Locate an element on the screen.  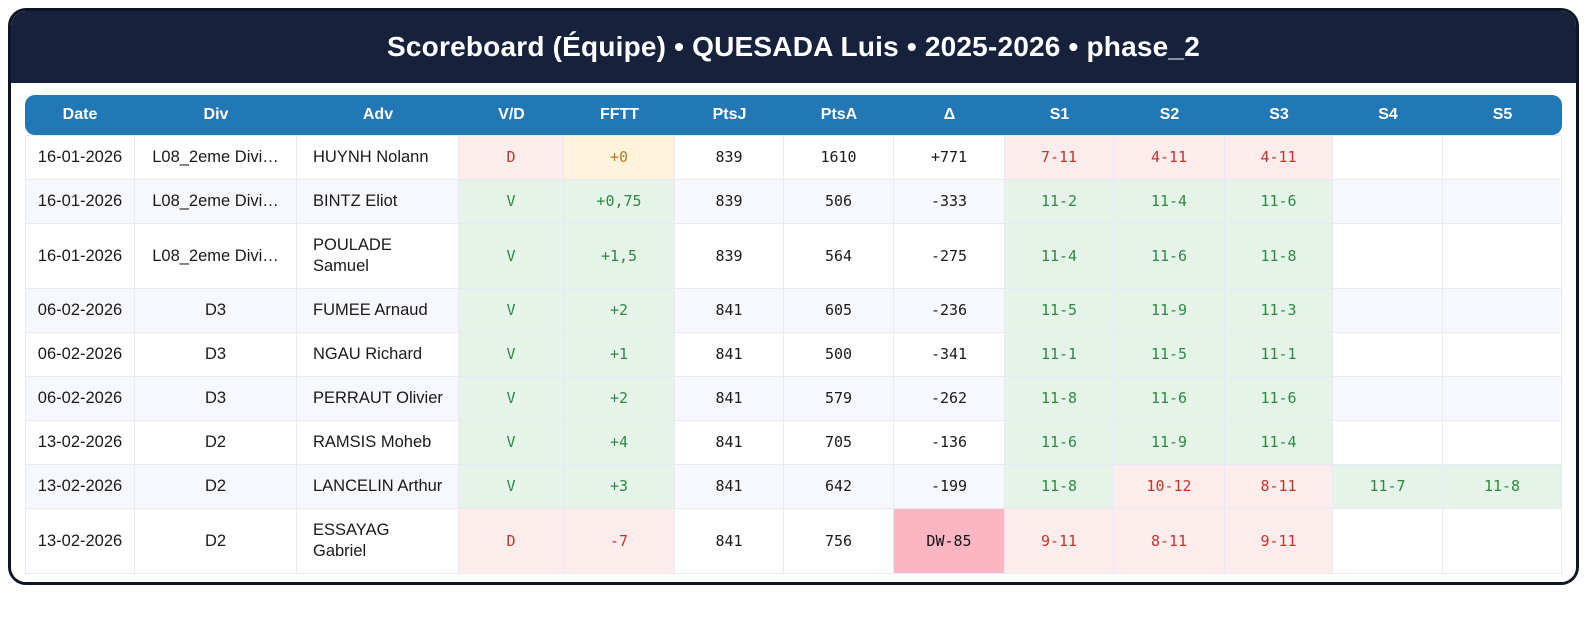
cell-s5: 11-8 is located at coordinates (1502, 487).